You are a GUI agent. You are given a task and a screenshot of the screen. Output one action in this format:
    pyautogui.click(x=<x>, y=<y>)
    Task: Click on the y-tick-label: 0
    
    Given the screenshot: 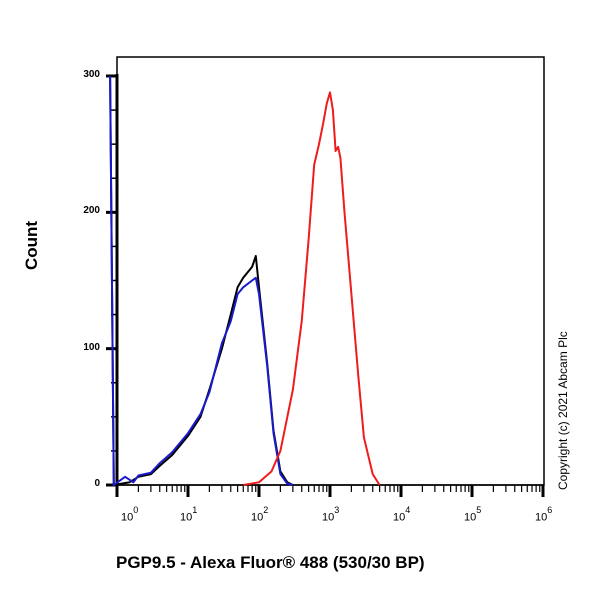 What is the action you would take?
    pyautogui.click(x=97, y=483)
    